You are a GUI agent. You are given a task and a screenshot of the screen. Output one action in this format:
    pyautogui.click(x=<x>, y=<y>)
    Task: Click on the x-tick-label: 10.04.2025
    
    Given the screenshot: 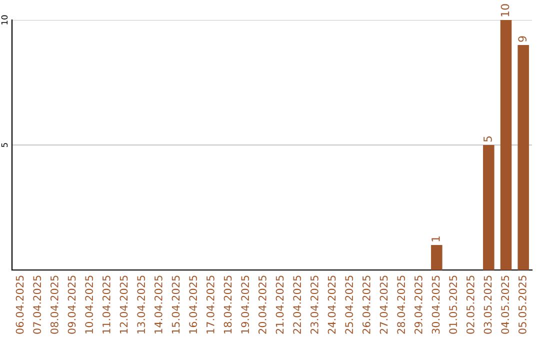 What is the action you would take?
    pyautogui.click(x=89, y=305)
    